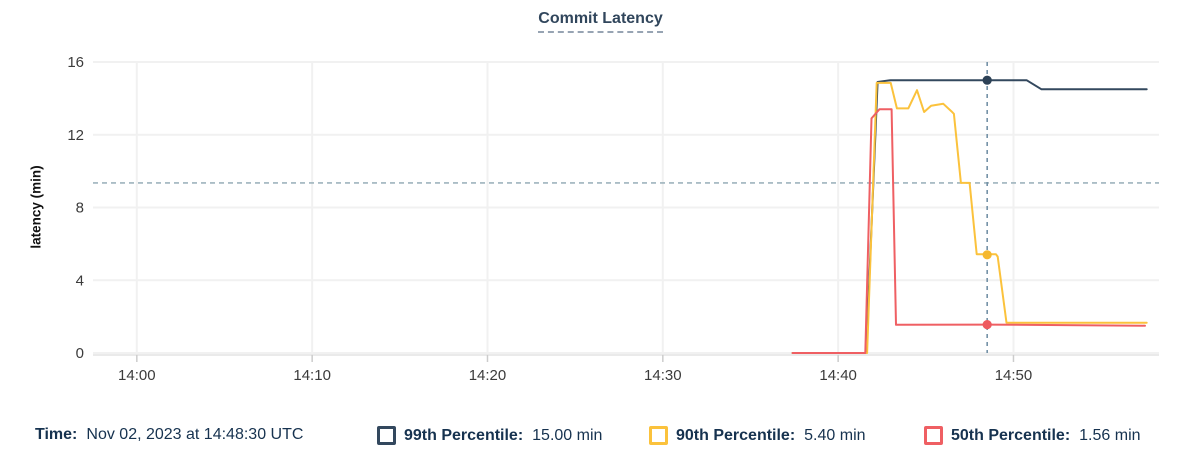  What do you see at coordinates (137, 375) in the screenshot?
I see `x-tick-label: 14:00` at bounding box center [137, 375].